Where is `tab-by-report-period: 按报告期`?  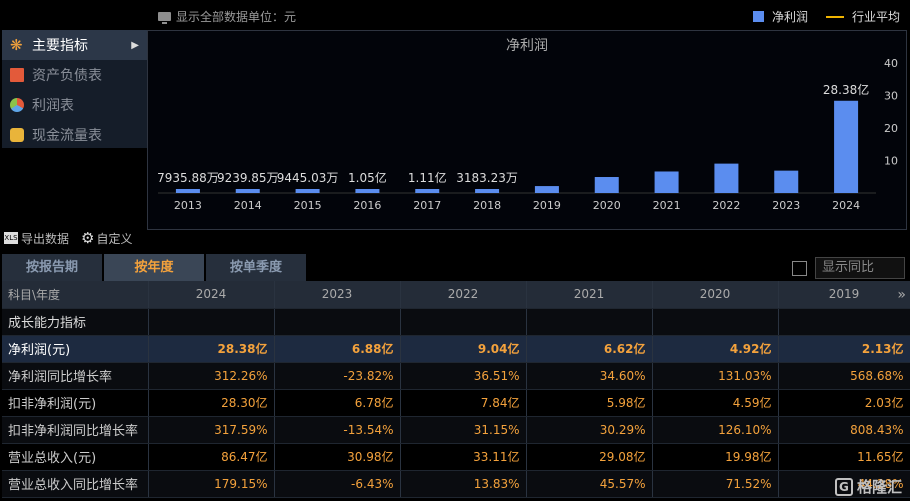 tab-by-report-period: 按报告期 is located at coordinates (52, 267).